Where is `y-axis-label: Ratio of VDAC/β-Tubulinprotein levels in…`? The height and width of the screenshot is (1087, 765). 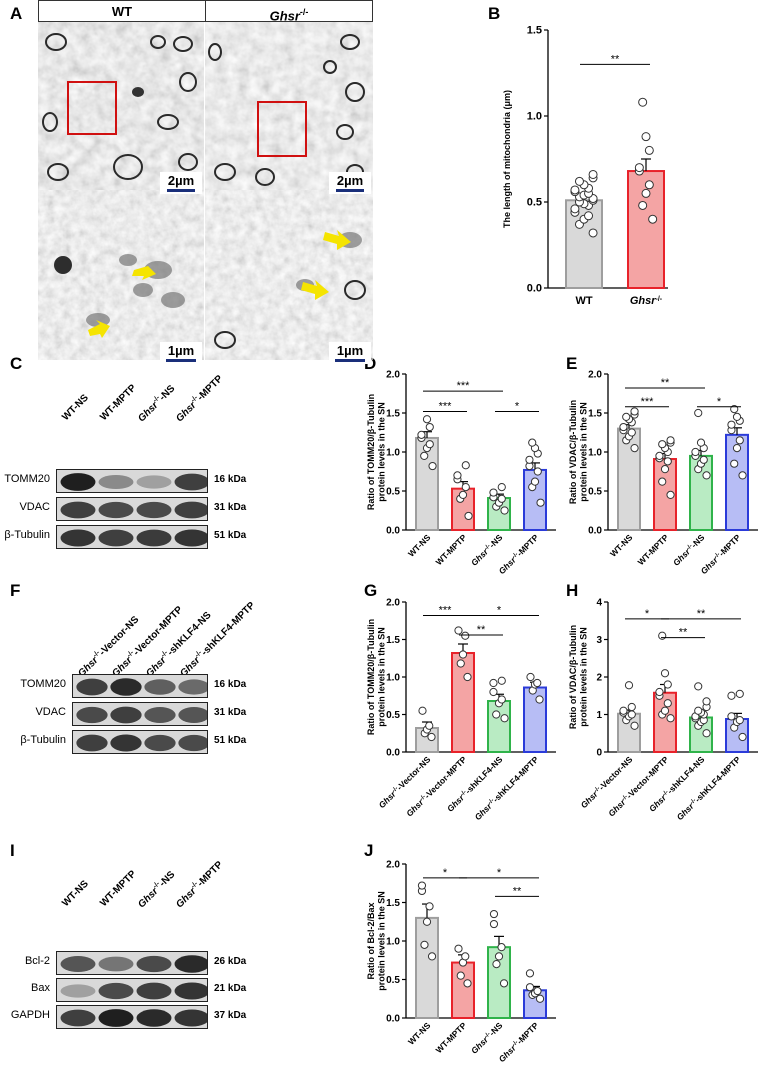
y-axis-label: Ratio of VDAC/β-Tubulinprotein levels in… is located at coordinates (578, 677).